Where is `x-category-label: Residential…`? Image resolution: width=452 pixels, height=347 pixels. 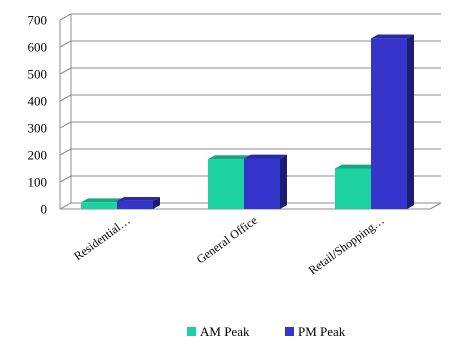 x-category-label: Residential… is located at coordinates (102, 238).